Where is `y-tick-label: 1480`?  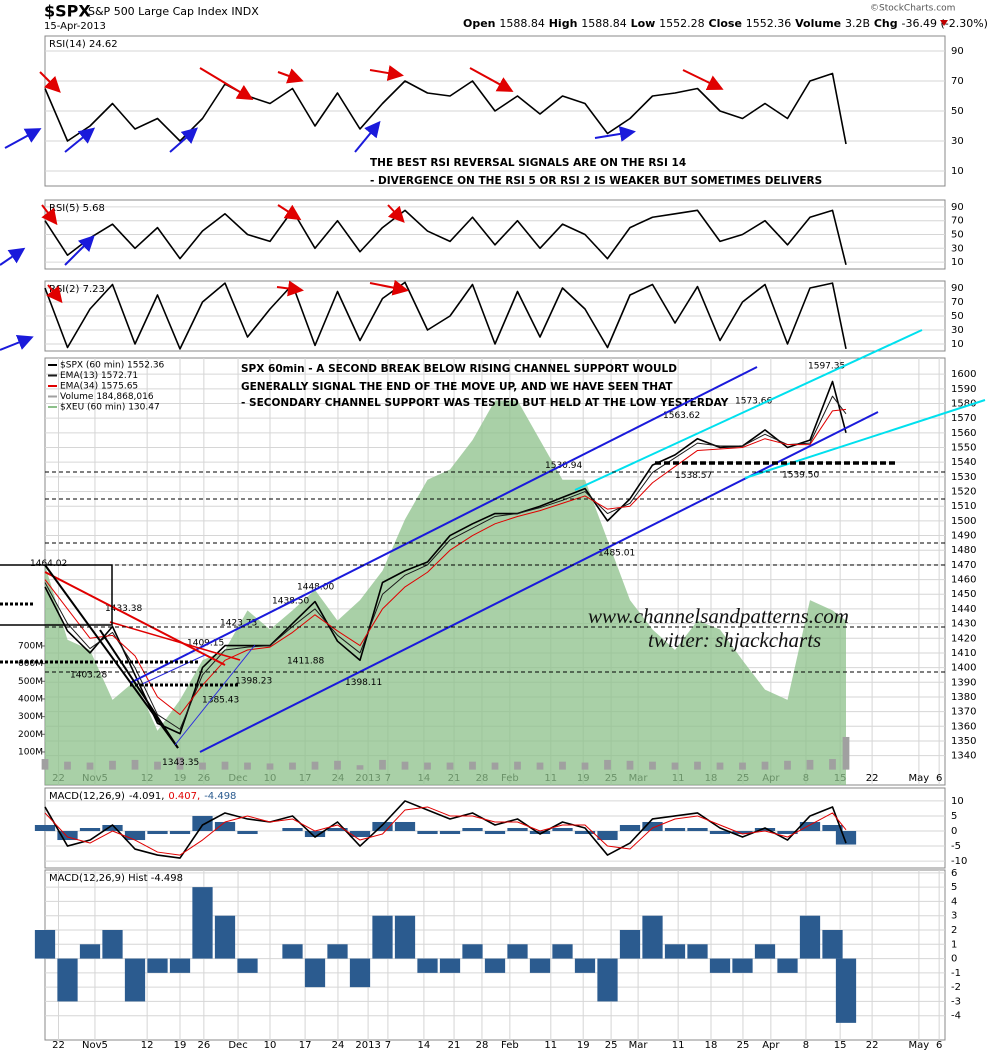
y-tick-label: 1480 is located at coordinates (963, 550).